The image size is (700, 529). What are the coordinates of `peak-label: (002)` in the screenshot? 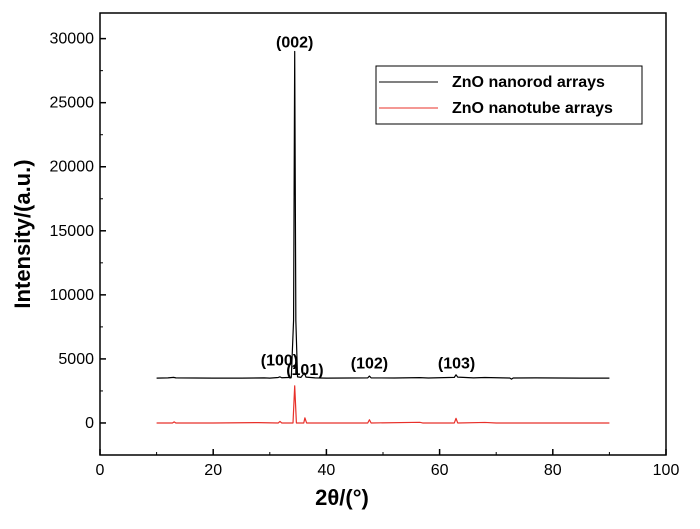 It's located at (294, 43).